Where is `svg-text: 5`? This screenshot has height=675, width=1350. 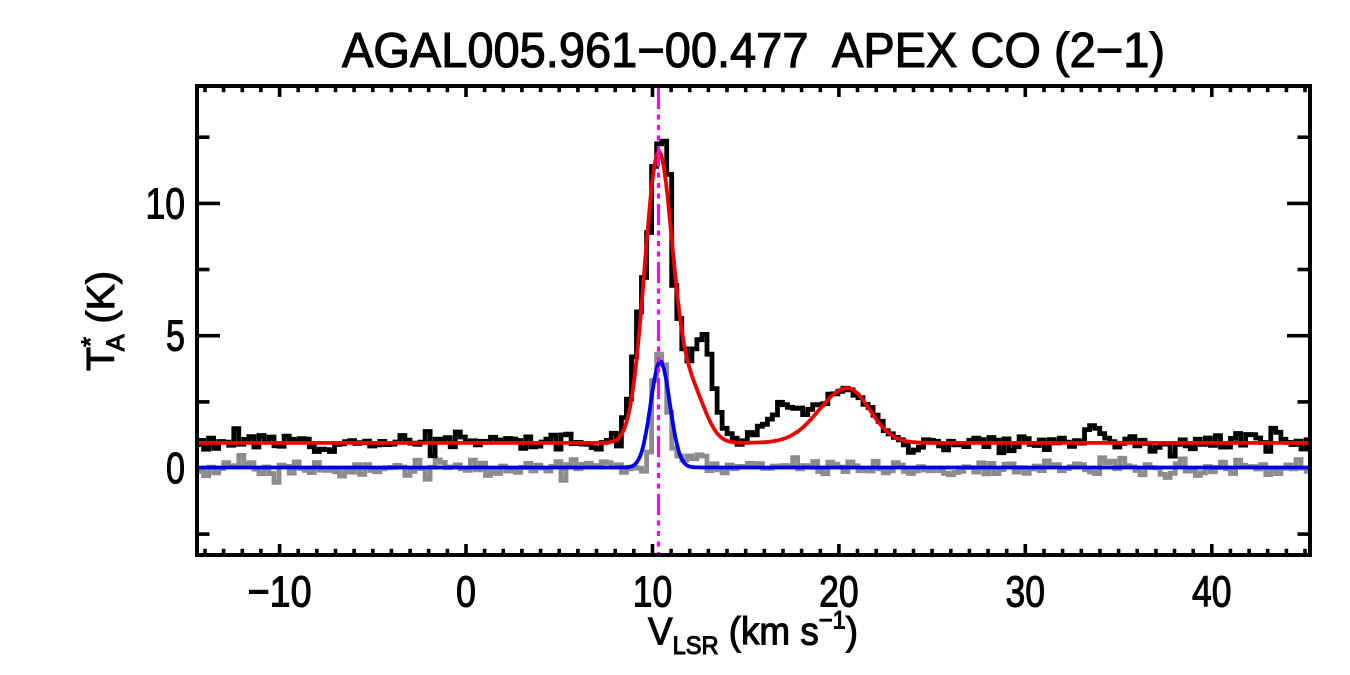 svg-text: 5 is located at coordinates (175, 336).